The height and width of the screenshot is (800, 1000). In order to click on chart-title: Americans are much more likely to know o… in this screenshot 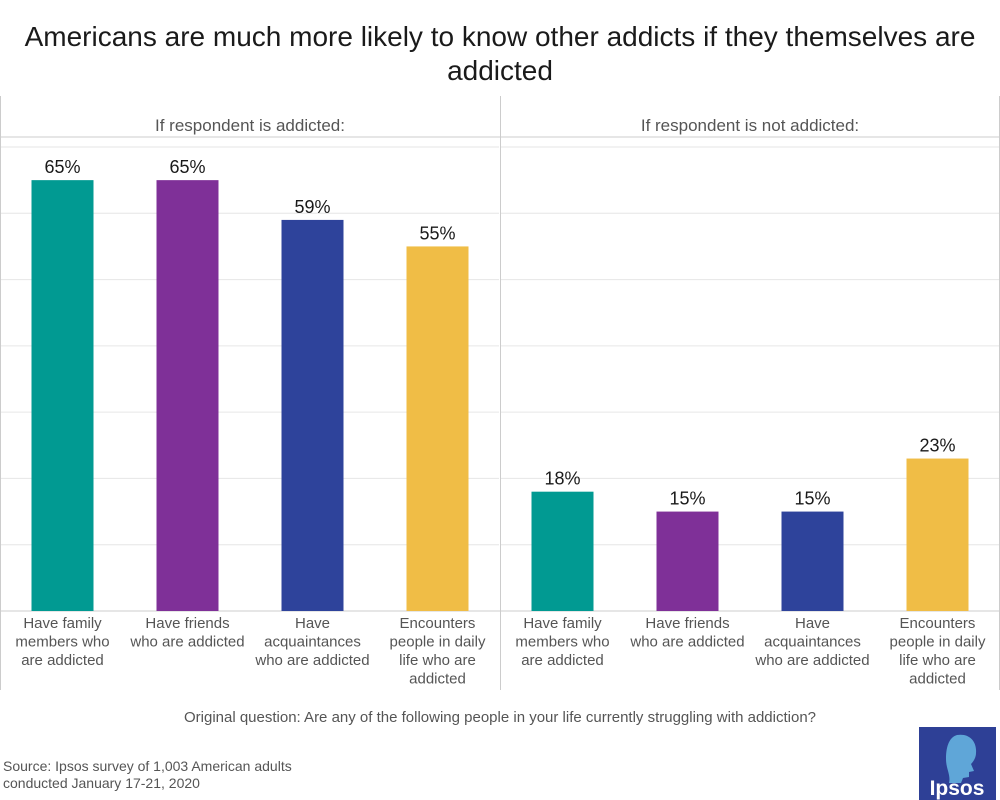, I will do `click(500, 53)`.